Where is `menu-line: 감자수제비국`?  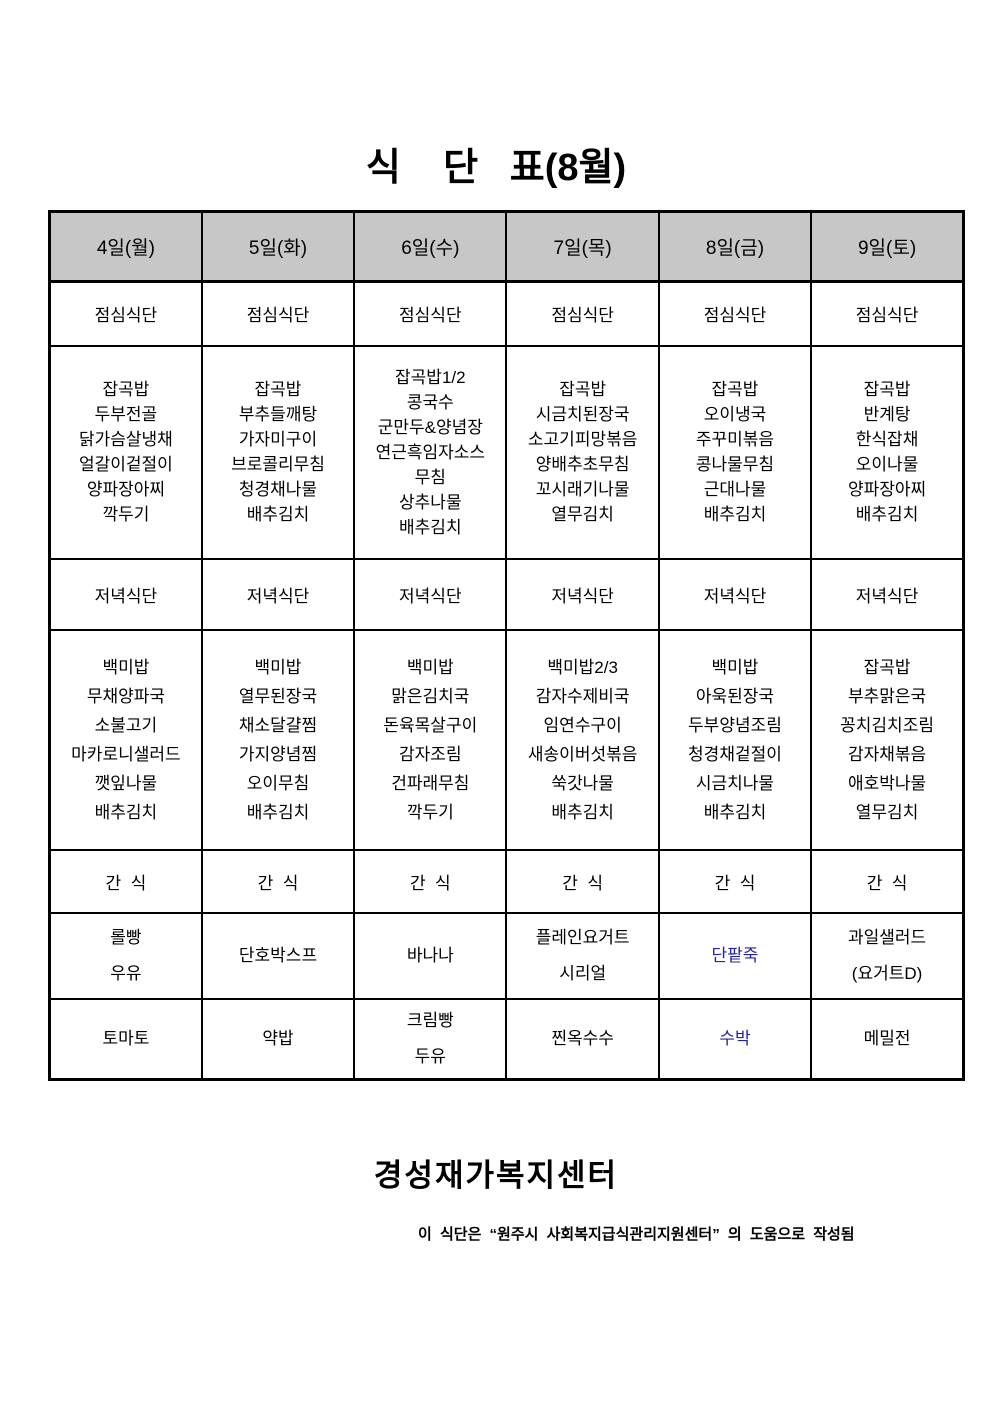
menu-line: 감자수제비국 is located at coordinates (582, 696).